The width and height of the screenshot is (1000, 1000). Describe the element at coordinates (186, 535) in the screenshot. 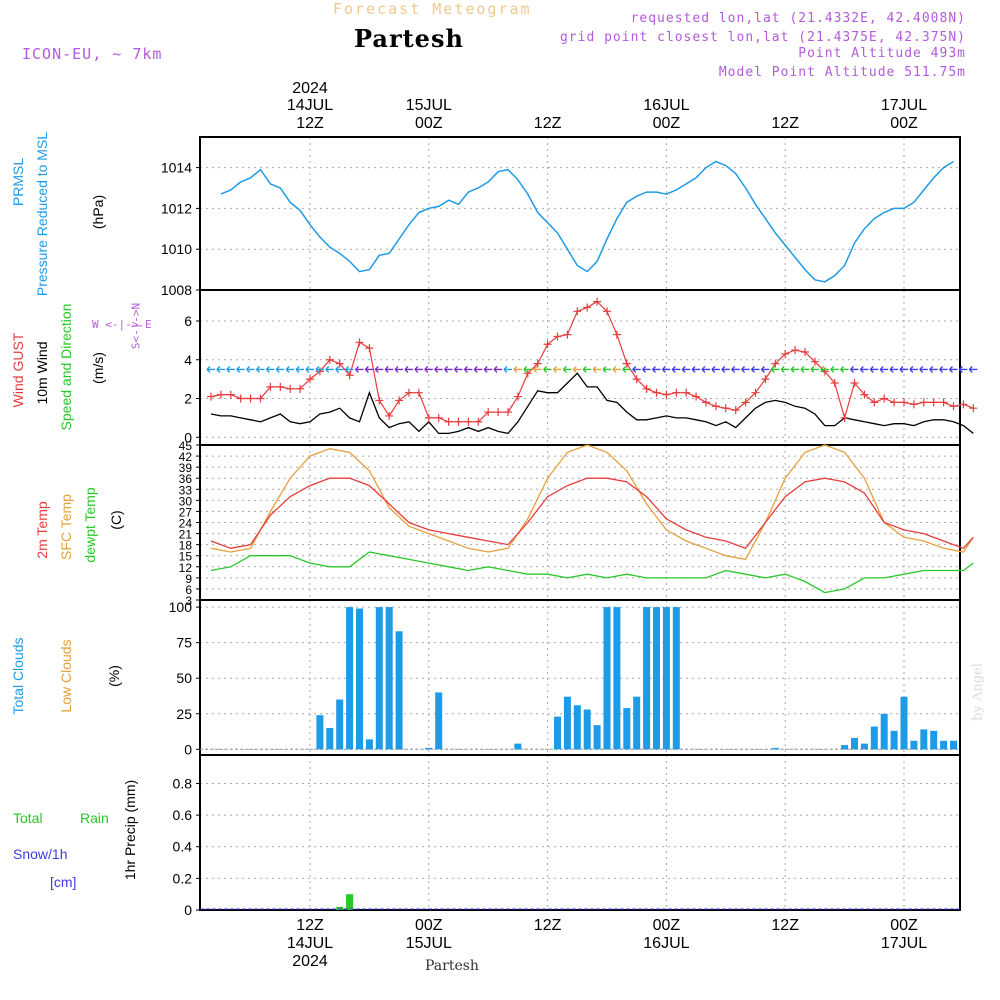

I see `y-tick-label: 21` at that location.